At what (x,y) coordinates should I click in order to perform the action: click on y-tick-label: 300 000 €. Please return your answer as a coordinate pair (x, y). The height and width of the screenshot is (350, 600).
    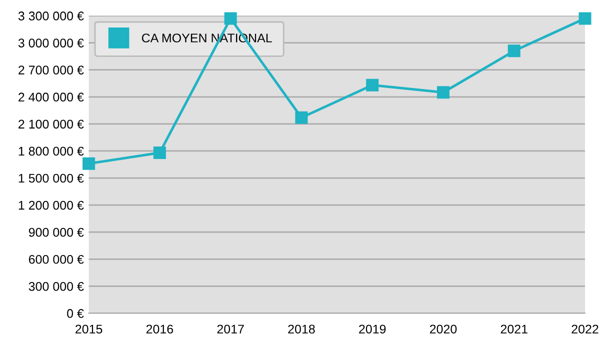
    Looking at the image, I should click on (56, 286).